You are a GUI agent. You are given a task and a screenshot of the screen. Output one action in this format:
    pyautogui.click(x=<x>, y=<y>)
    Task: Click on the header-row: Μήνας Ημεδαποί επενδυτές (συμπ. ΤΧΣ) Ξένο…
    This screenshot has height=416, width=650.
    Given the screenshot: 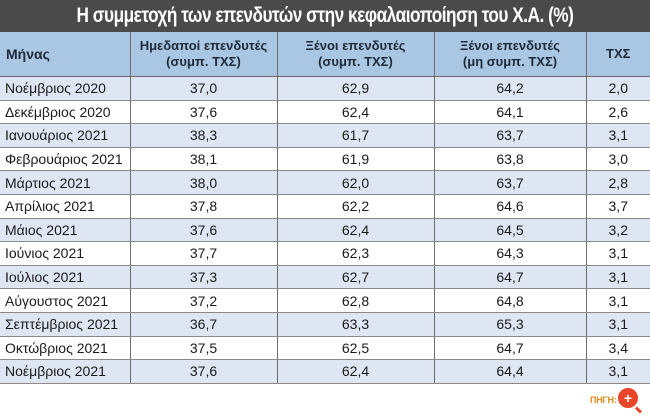 What is the action you would take?
    pyautogui.click(x=325, y=54)
    